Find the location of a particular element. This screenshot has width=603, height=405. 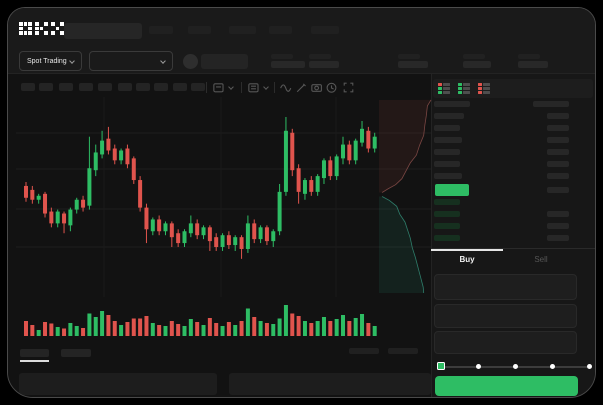

volume-chart is located at coordinates (223, 316).